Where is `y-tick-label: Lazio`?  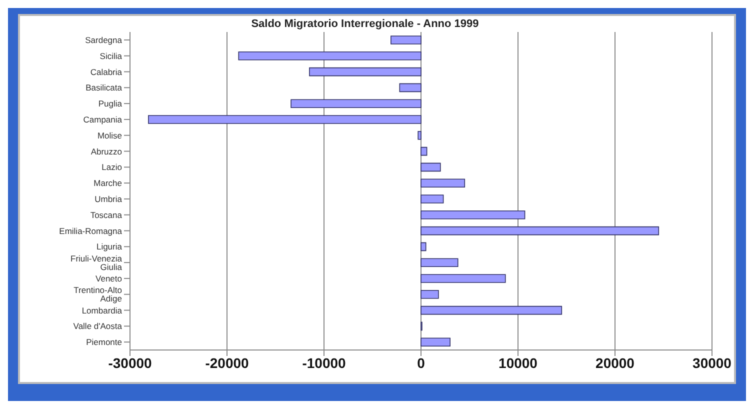 y-tick-label: Lazio is located at coordinates (112, 167).